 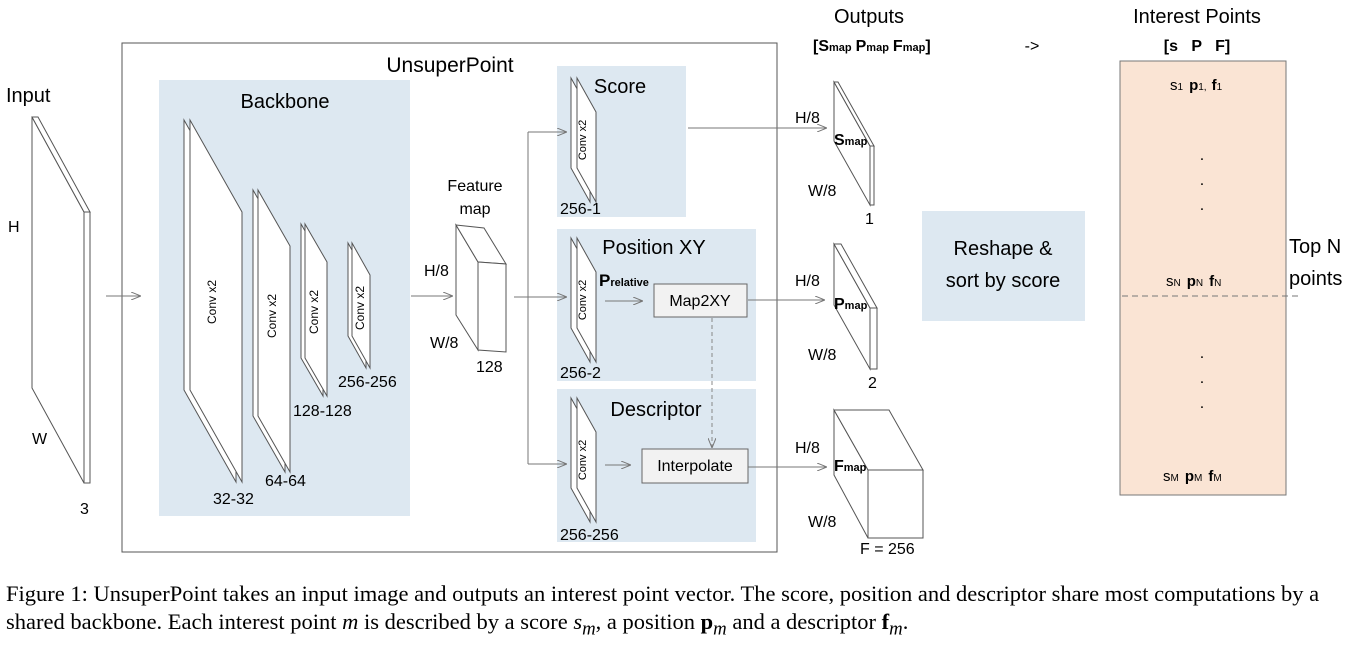 What do you see at coordinates (887, 549) in the screenshot?
I see `fmap-c: F = 256` at bounding box center [887, 549].